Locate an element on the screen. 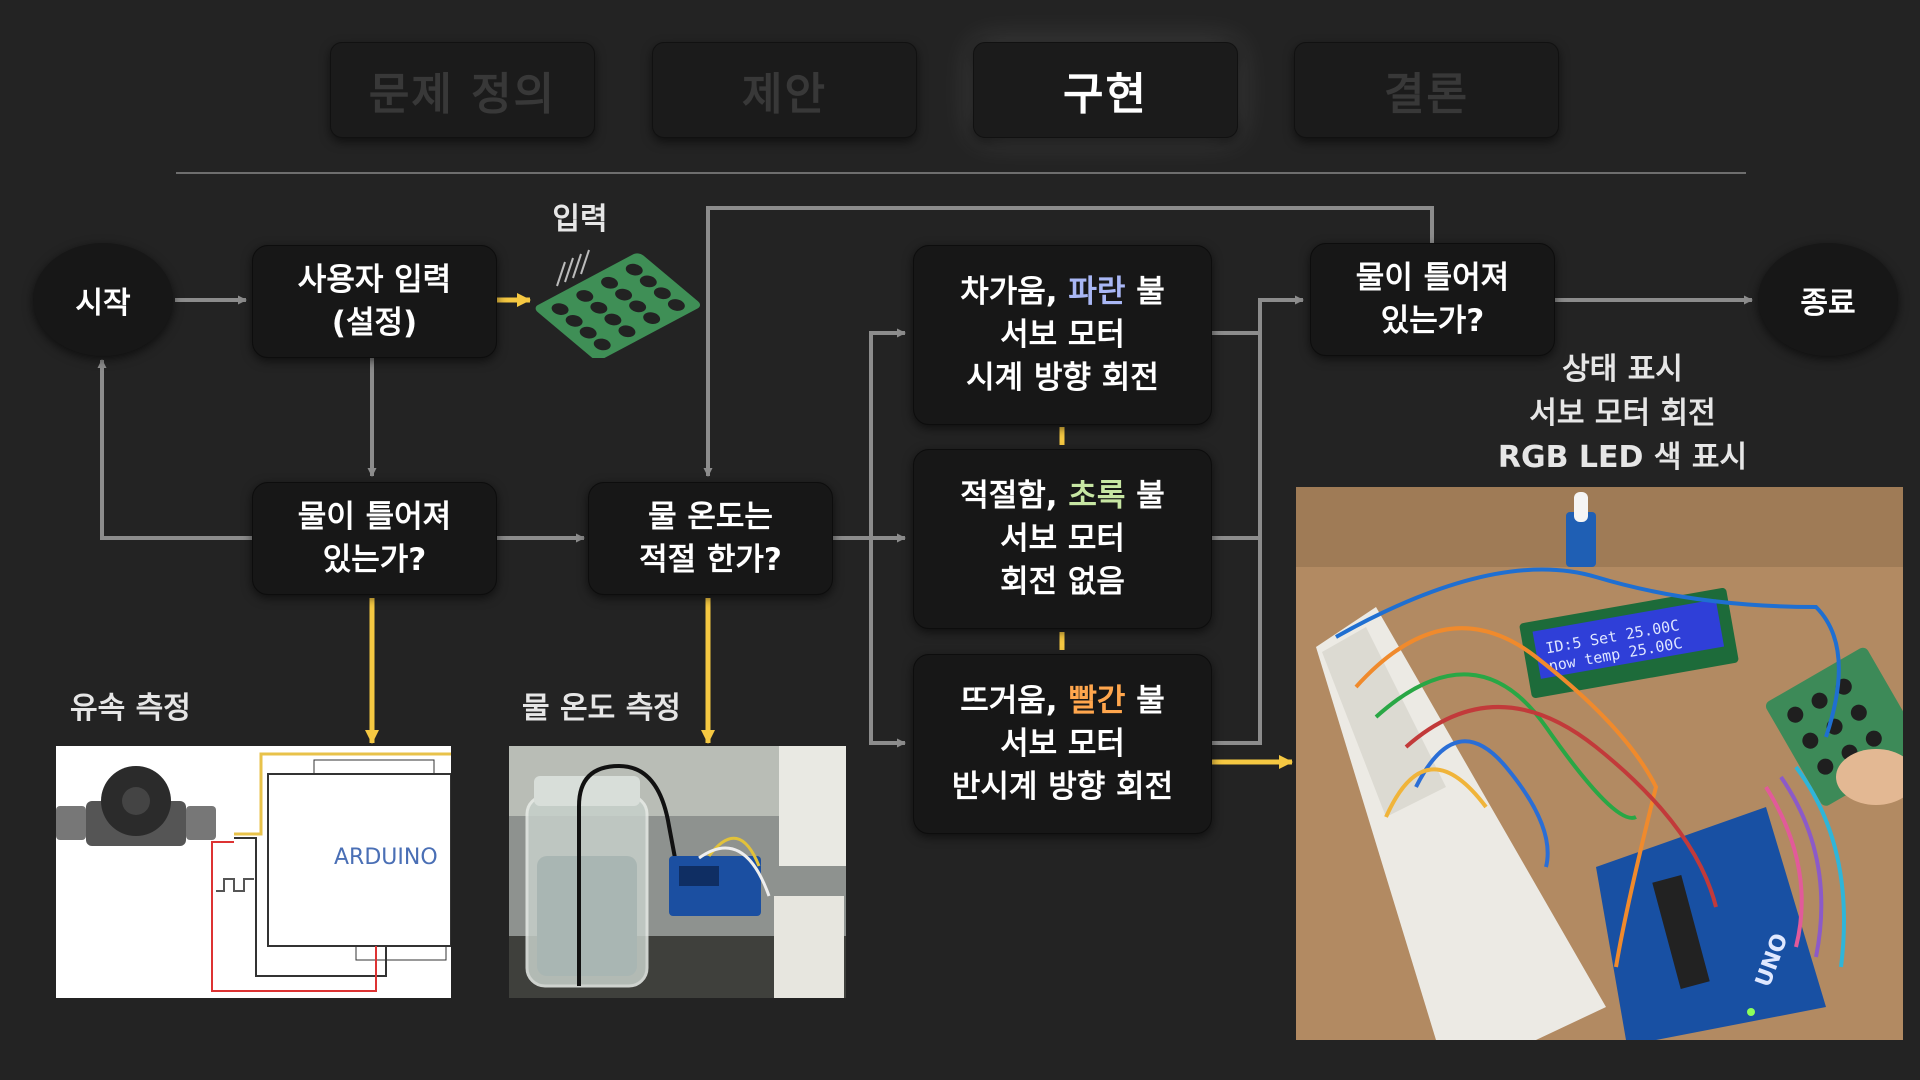 The width and height of the screenshot is (1920, 1080). water-check-line2: 있는가? is located at coordinates (374, 559).